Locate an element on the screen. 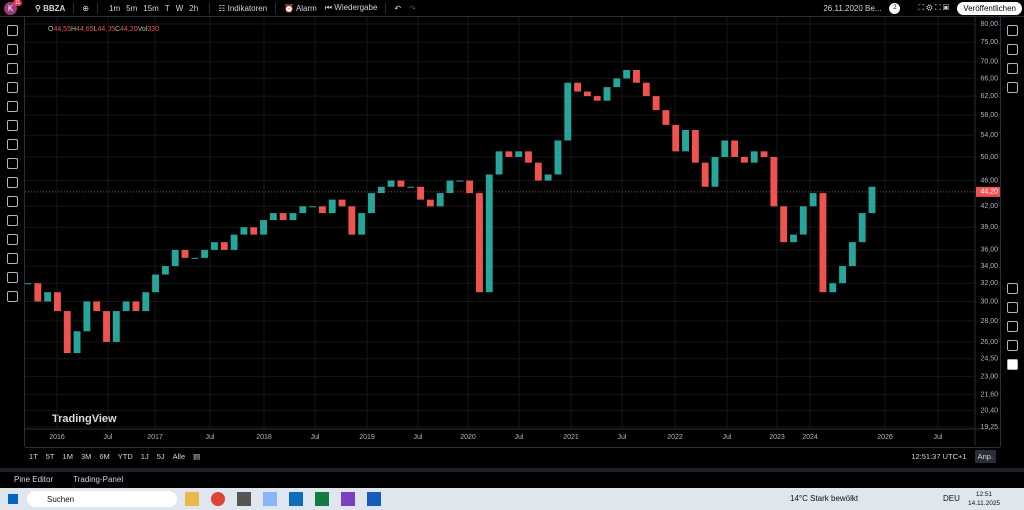 Image resolution: width=1024 pixels, height=510 pixels. publish-button: Veröffentlichen is located at coordinates (989, 8).